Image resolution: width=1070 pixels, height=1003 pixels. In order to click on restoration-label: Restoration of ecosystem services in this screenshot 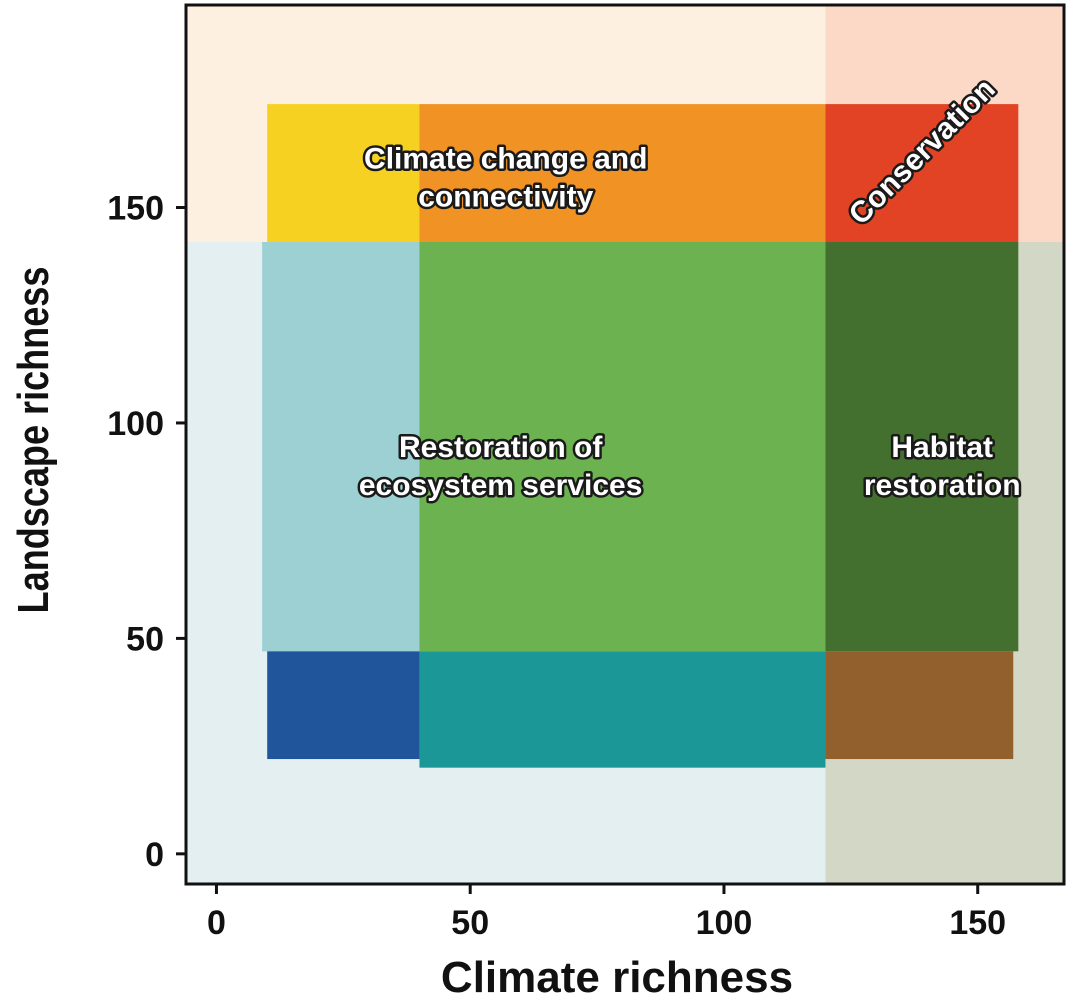, I will do `click(500, 467)`.